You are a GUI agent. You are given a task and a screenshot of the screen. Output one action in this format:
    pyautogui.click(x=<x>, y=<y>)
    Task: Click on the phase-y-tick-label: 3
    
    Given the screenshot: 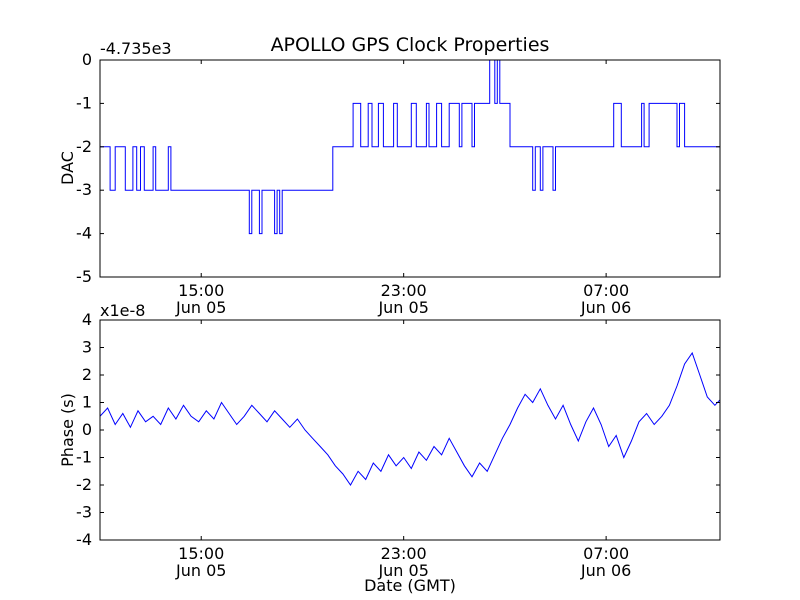 What is the action you would take?
    pyautogui.click(x=87, y=347)
    